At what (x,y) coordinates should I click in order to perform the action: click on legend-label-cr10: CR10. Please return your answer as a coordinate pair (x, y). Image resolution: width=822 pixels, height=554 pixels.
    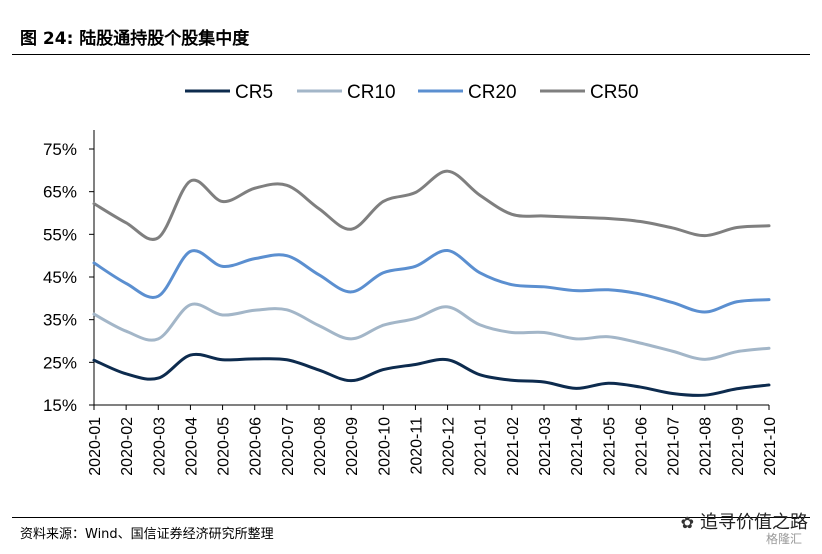
    Looking at the image, I should click on (371, 92).